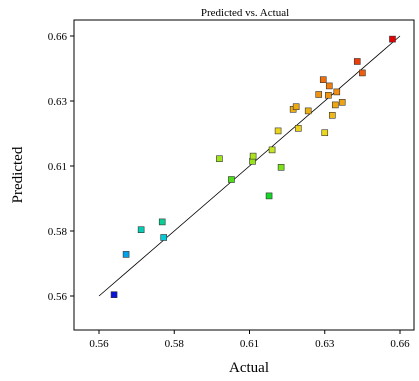 This screenshot has width=419, height=381. I want to click on chart-title: Predicted vs. Actual, so click(245, 13).